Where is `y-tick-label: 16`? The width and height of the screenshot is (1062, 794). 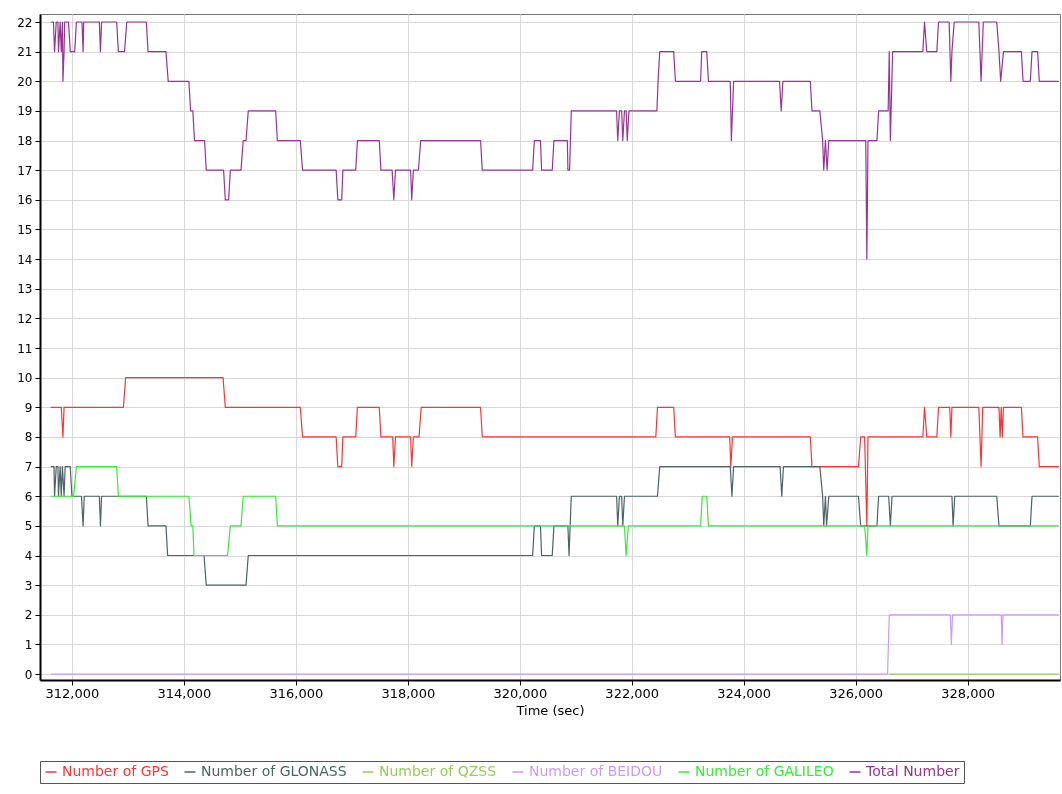 y-tick-label: 16 is located at coordinates (25, 200).